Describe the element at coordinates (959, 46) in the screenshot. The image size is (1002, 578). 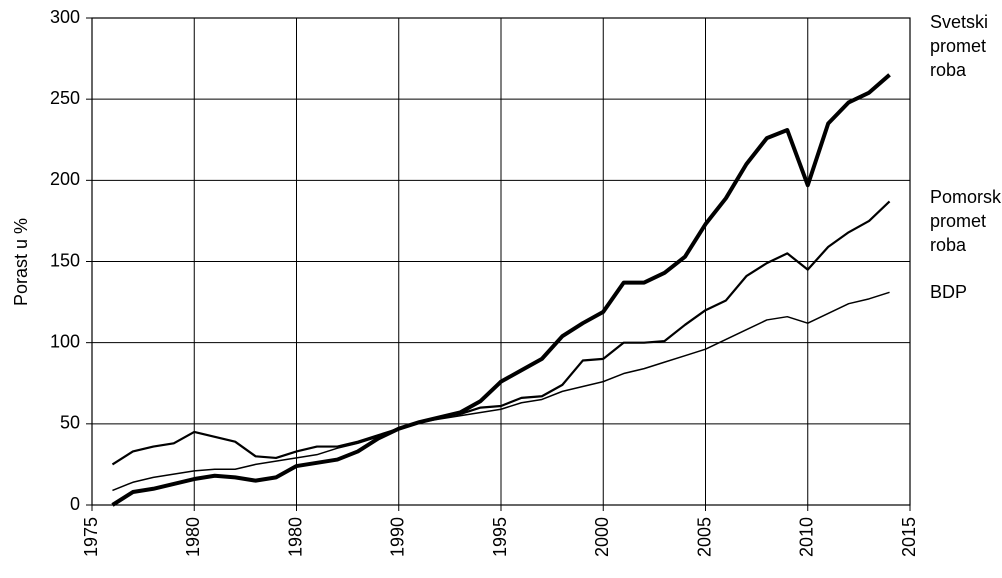
I see `legend-label: Svetski promet roba` at that location.